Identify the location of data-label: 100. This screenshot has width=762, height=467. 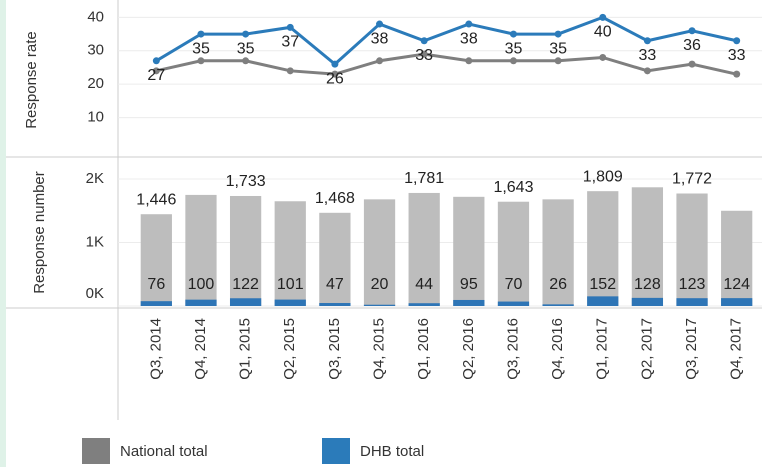
(201, 284).